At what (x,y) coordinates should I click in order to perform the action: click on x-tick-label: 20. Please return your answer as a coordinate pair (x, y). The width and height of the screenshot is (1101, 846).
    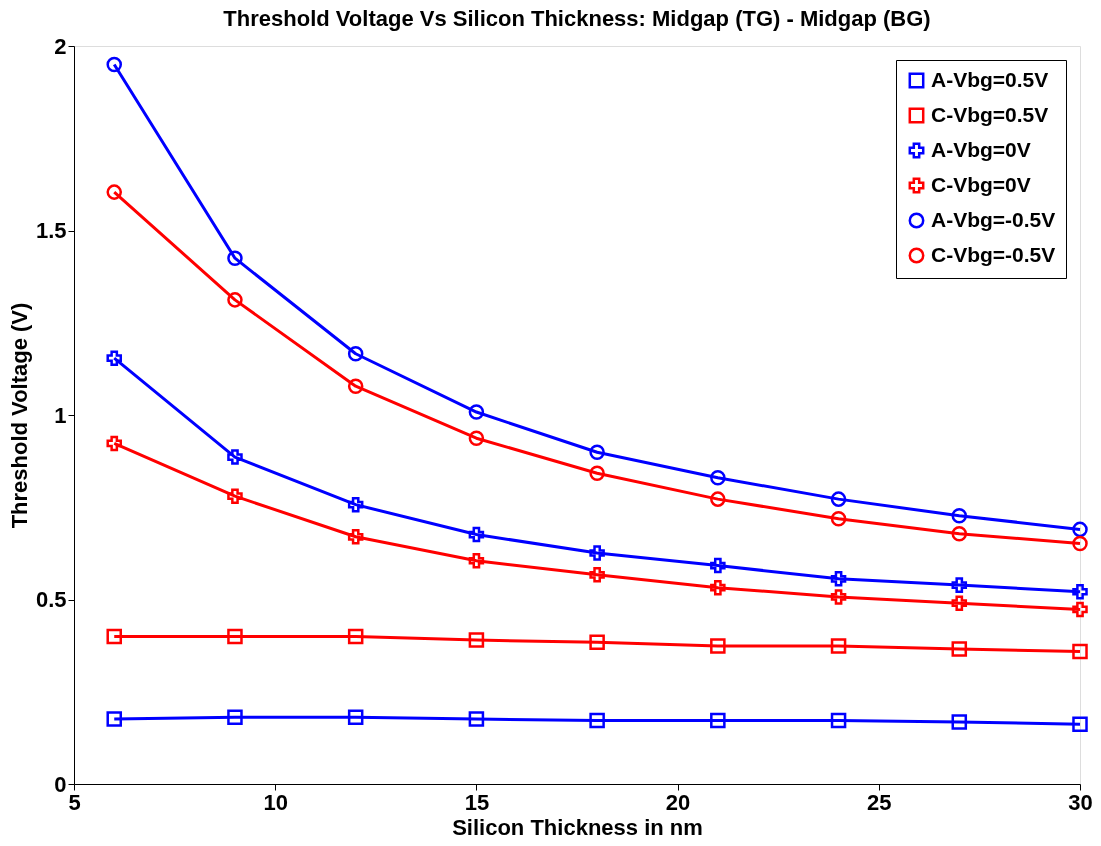
    Looking at the image, I should click on (678, 802).